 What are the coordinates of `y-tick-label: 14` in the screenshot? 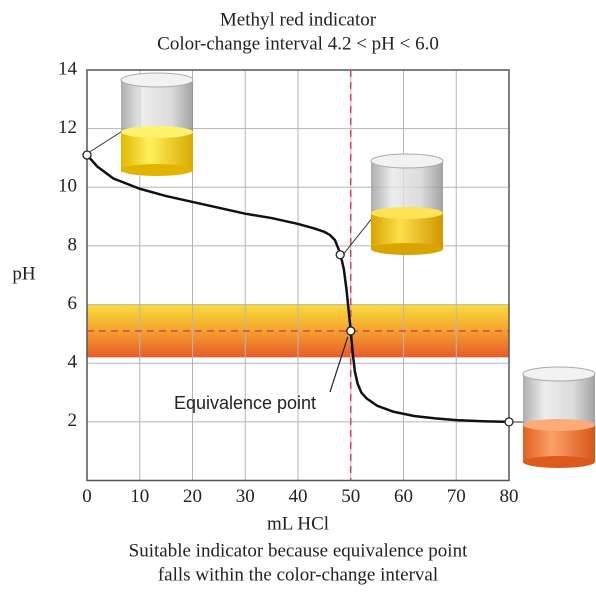 It's located at (68, 68).